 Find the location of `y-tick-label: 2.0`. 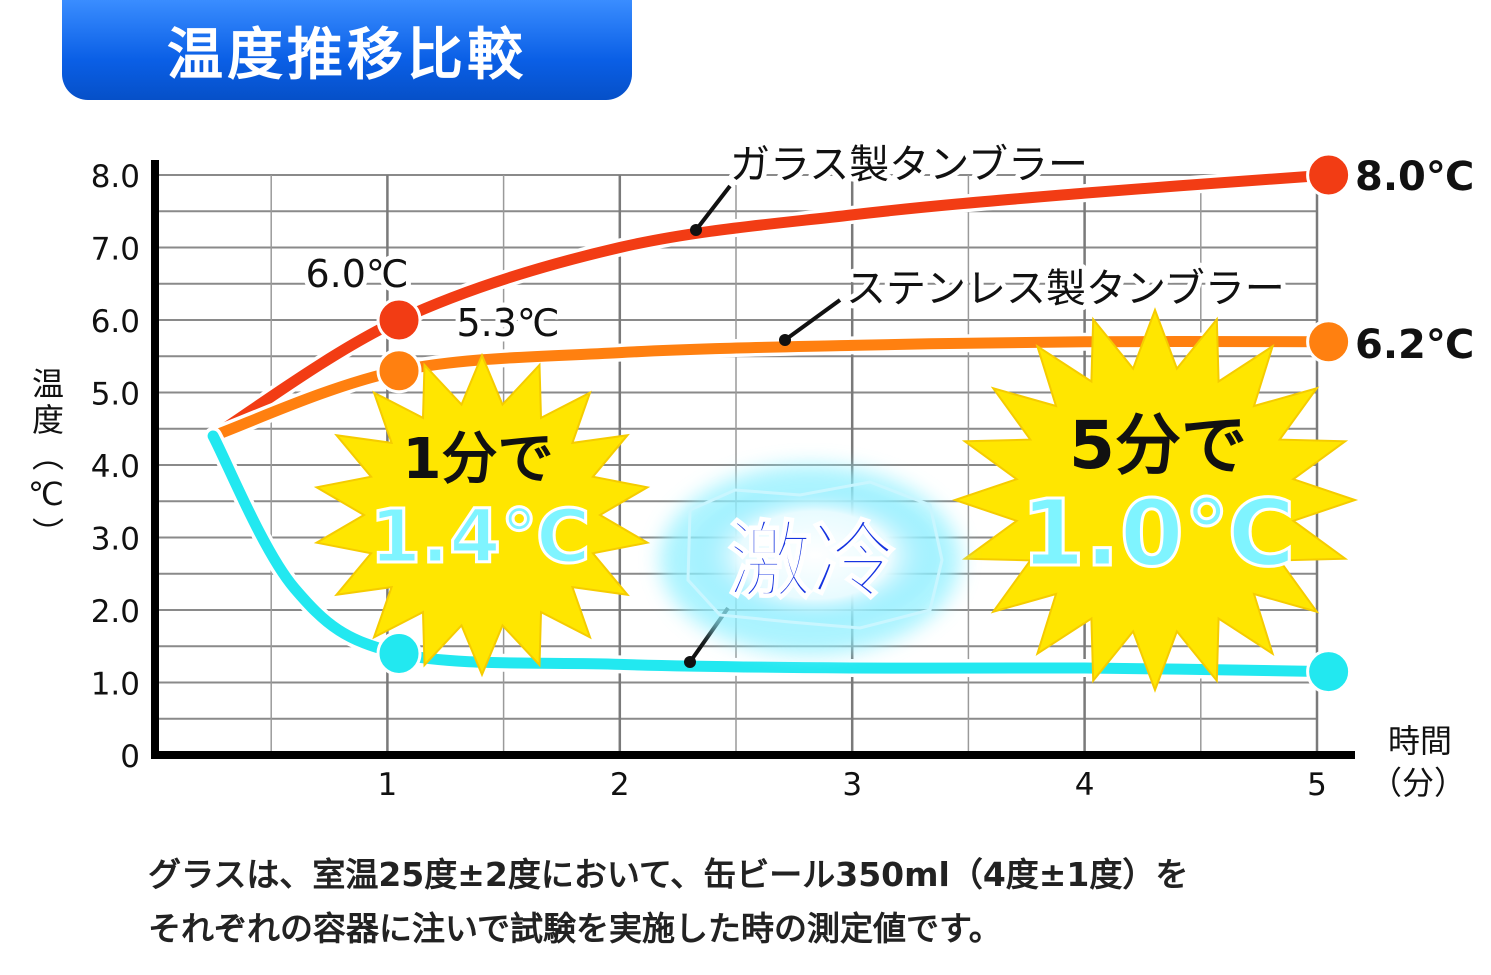

y-tick-label: 2.0 is located at coordinates (115, 612).